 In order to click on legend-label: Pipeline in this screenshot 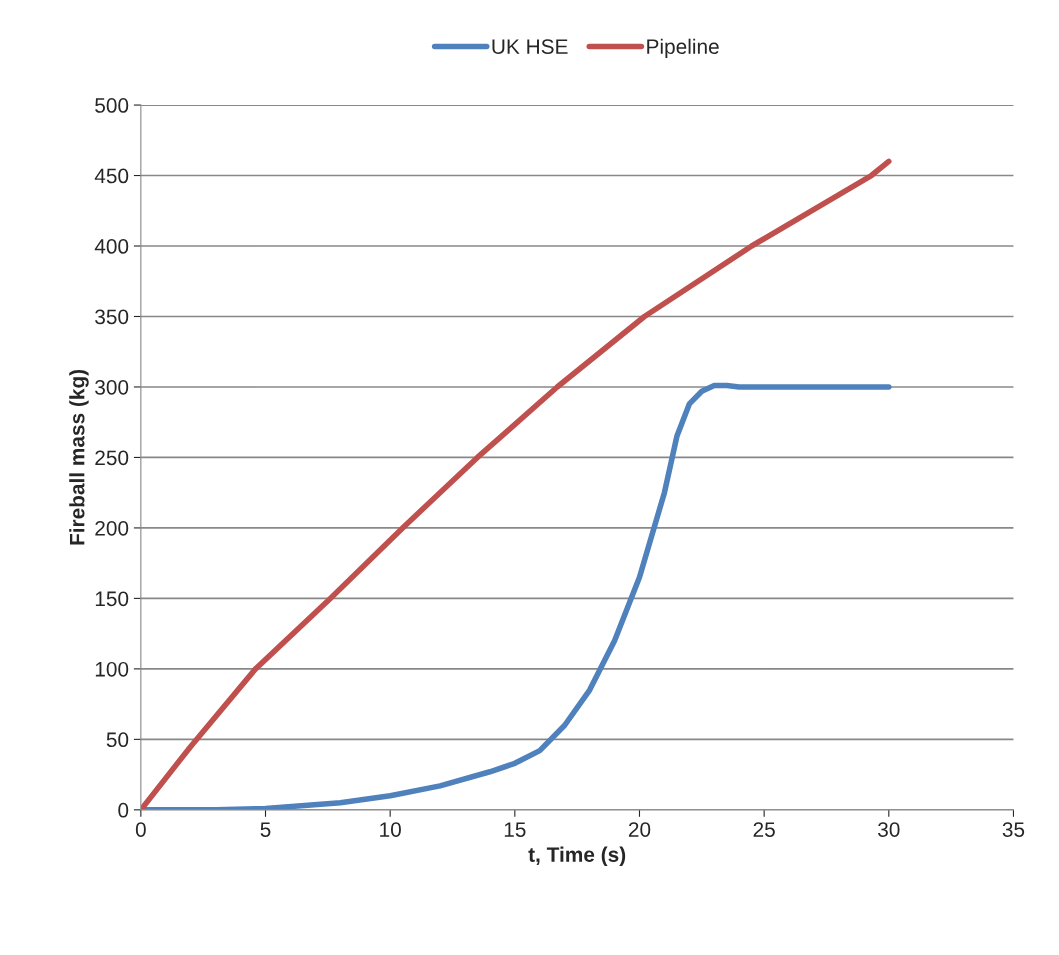, I will do `click(683, 48)`.